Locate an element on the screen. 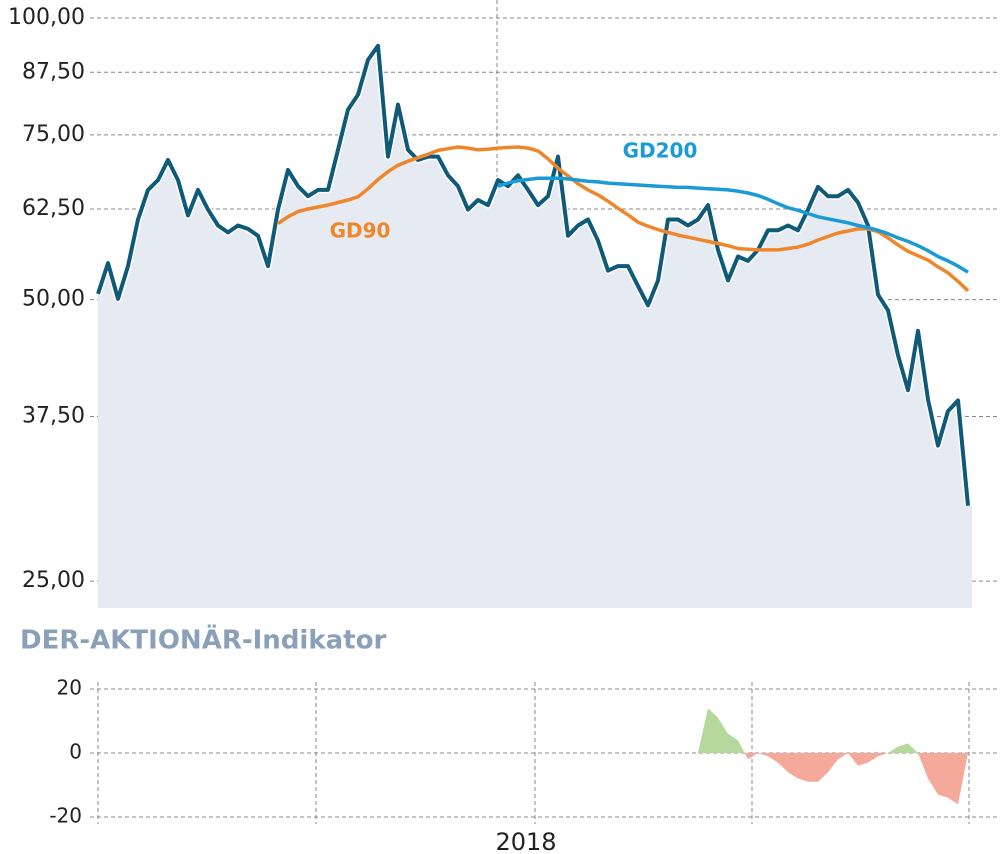 The image size is (1000, 854). series-label: GD200 is located at coordinates (660, 151).